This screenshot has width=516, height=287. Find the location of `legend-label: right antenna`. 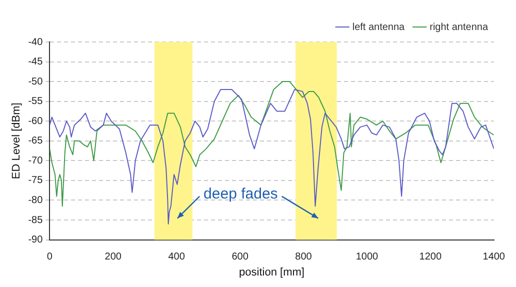

legend-label: right antenna is located at coordinates (459, 27).